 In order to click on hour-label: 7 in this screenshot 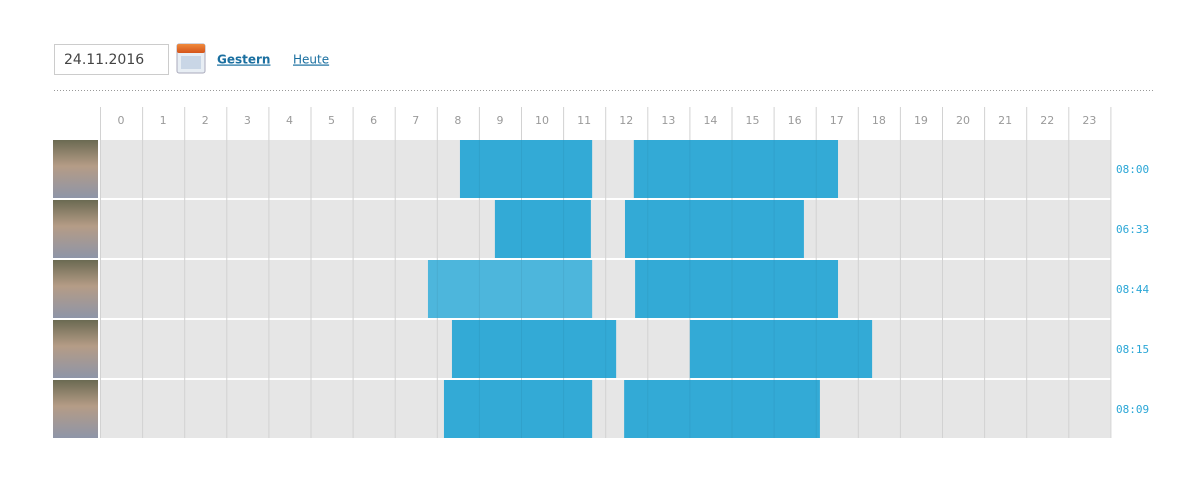, I will do `click(415, 120)`.